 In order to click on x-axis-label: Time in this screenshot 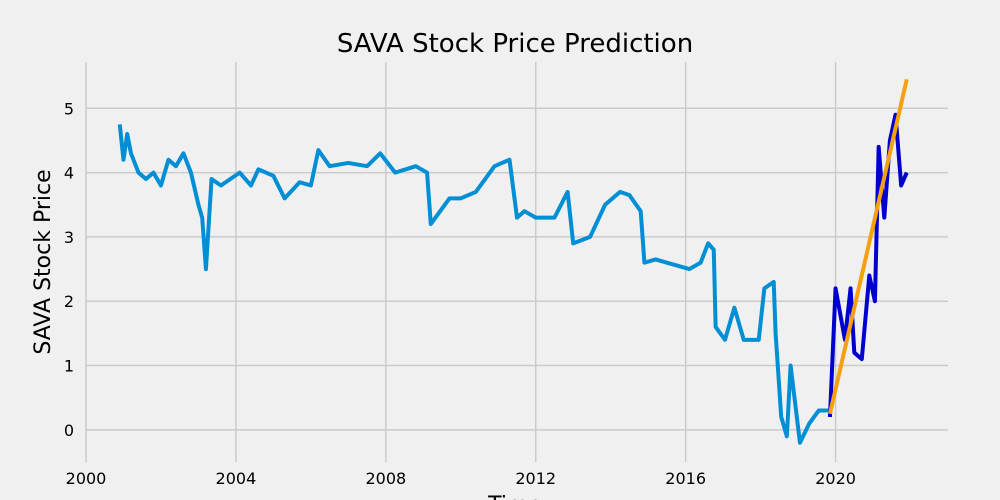, I will do `click(514, 496)`.